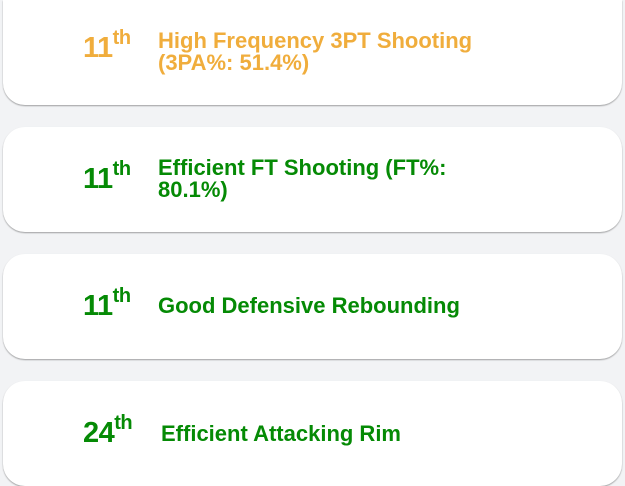 The height and width of the screenshot is (486, 625). I want to click on stat-label: Efficient Attacking Rim, so click(281, 433).